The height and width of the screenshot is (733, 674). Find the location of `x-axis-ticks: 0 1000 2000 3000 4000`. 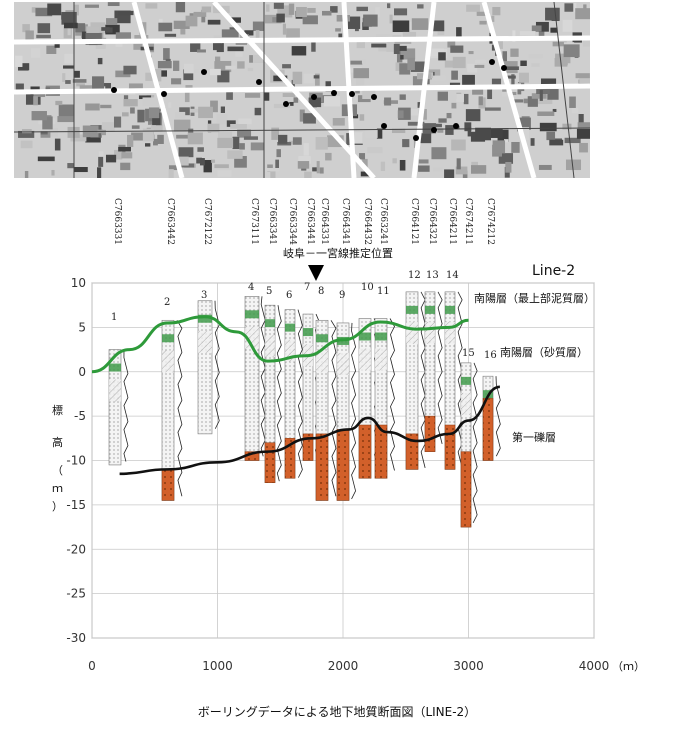

x-axis-ticks: 0 1000 2000 3000 4000 is located at coordinates (348, 666).